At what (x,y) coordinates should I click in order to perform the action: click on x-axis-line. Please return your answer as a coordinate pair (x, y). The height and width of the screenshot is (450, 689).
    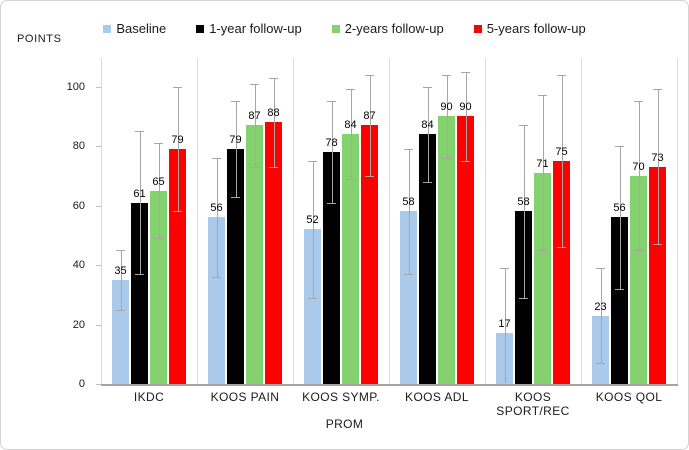
    Looking at the image, I should click on (389, 385).